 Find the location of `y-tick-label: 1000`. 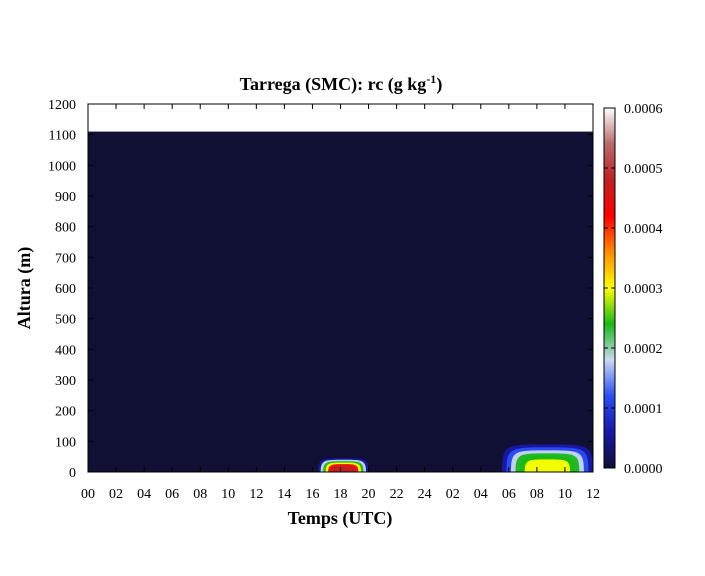

y-tick-label: 1000 is located at coordinates (62, 166).